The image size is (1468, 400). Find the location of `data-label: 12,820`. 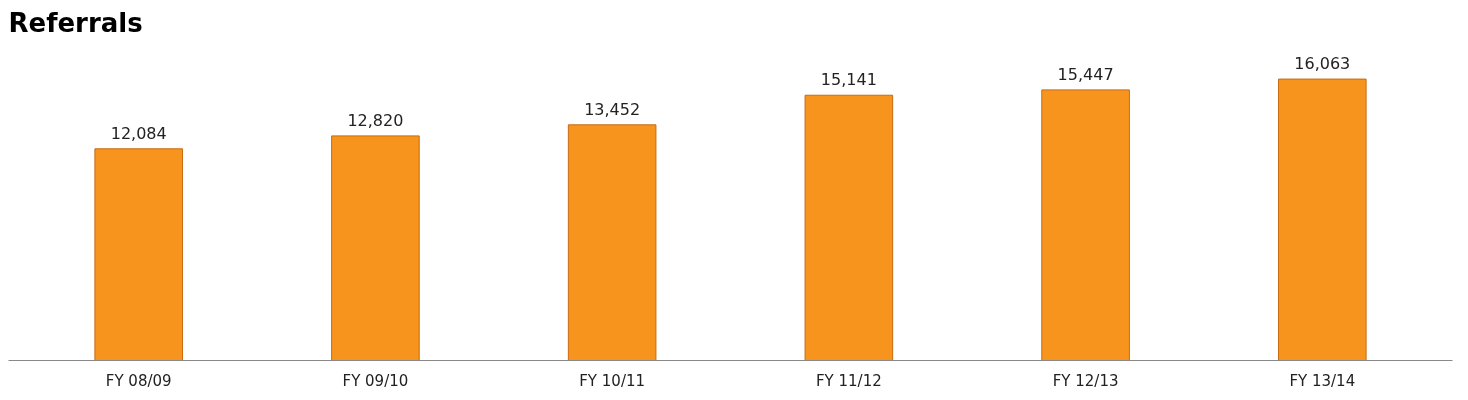

data-label: 12,820 is located at coordinates (375, 120).